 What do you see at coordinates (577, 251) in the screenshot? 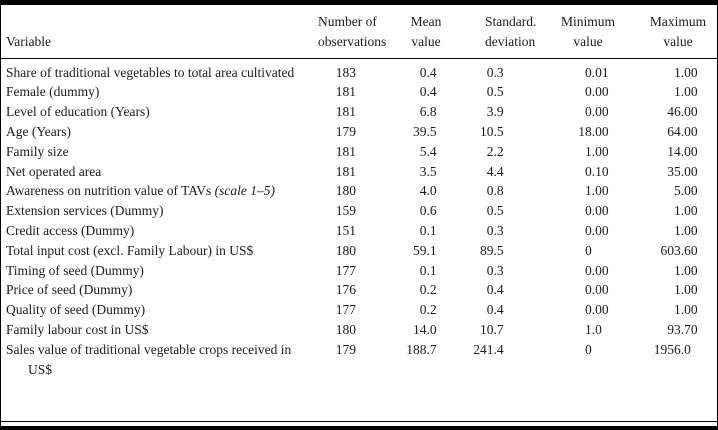
I see `cell-minimum: 0` at bounding box center [577, 251].